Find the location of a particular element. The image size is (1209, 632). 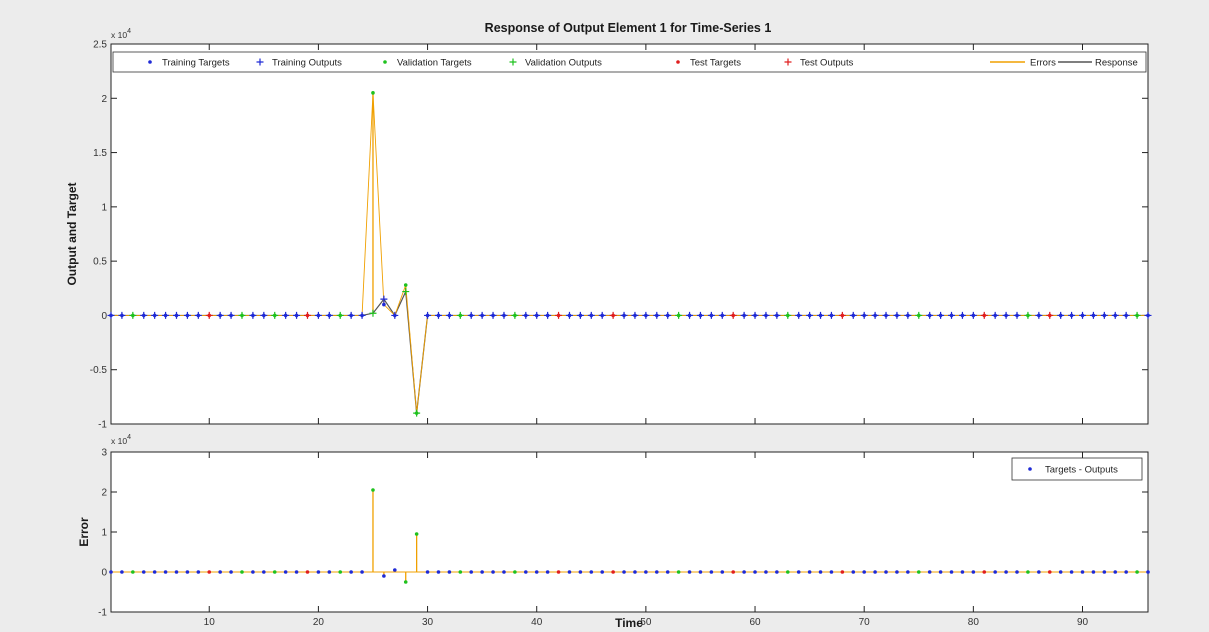

error-y-tick-label: 1 is located at coordinates (104, 533).